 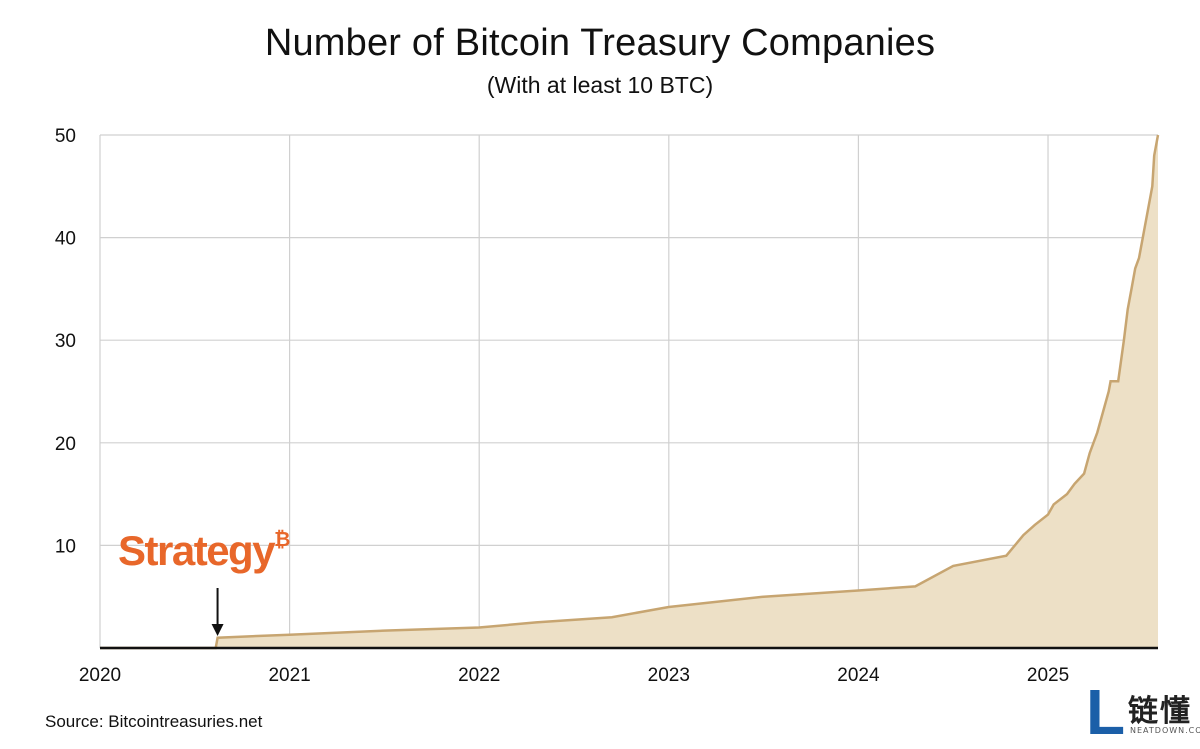 What do you see at coordinates (858, 675) in the screenshot?
I see `x-tick-label: 2024` at bounding box center [858, 675].